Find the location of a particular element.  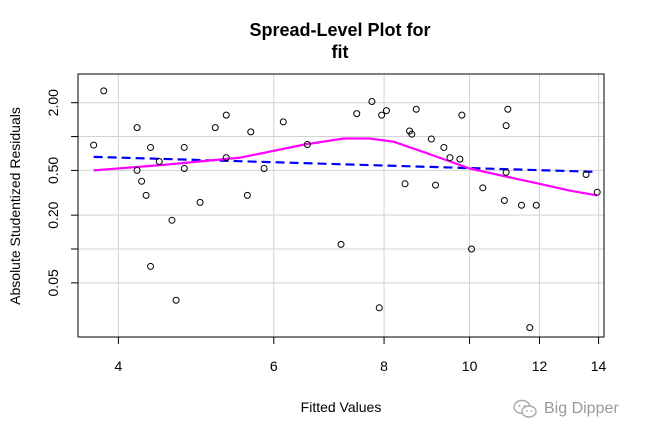

x-tick-label-2: 8 is located at coordinates (384, 366).